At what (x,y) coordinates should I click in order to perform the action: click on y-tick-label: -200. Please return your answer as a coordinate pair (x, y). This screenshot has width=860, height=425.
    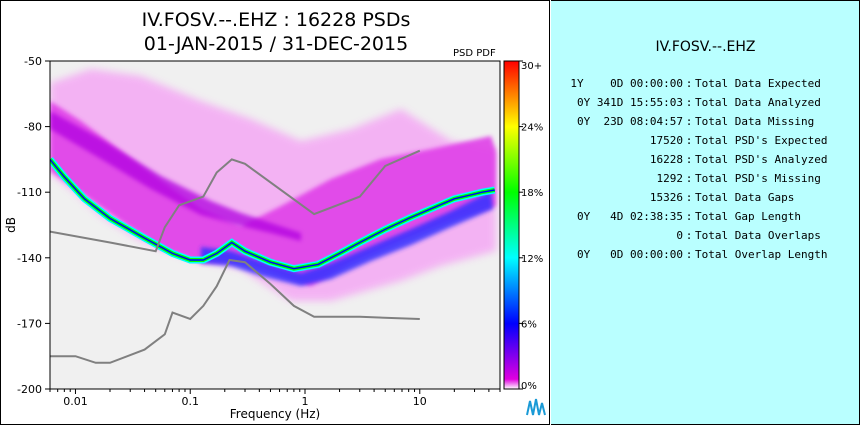
    Looking at the image, I should click on (29, 389).